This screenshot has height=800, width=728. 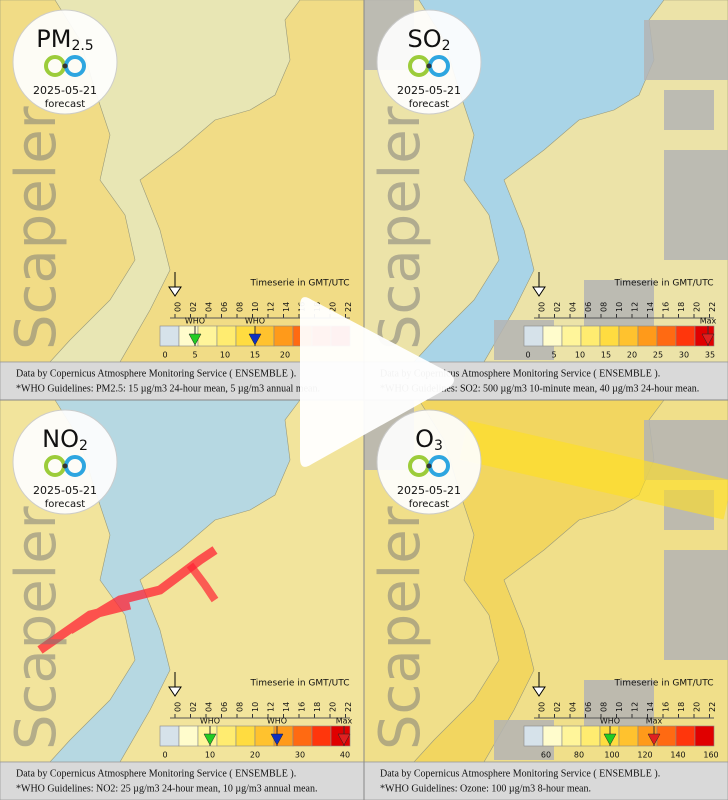 I want to click on scale-label: 15, so click(x=255, y=355).